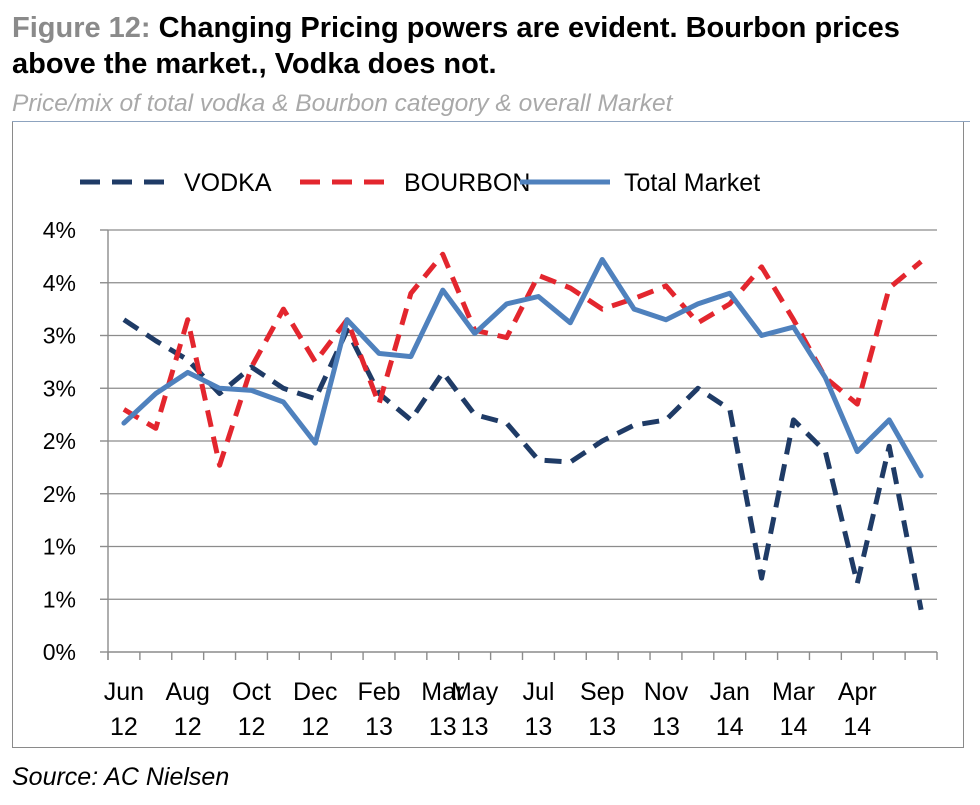  I want to click on x-tick-label-month: Nov, so click(666, 692).